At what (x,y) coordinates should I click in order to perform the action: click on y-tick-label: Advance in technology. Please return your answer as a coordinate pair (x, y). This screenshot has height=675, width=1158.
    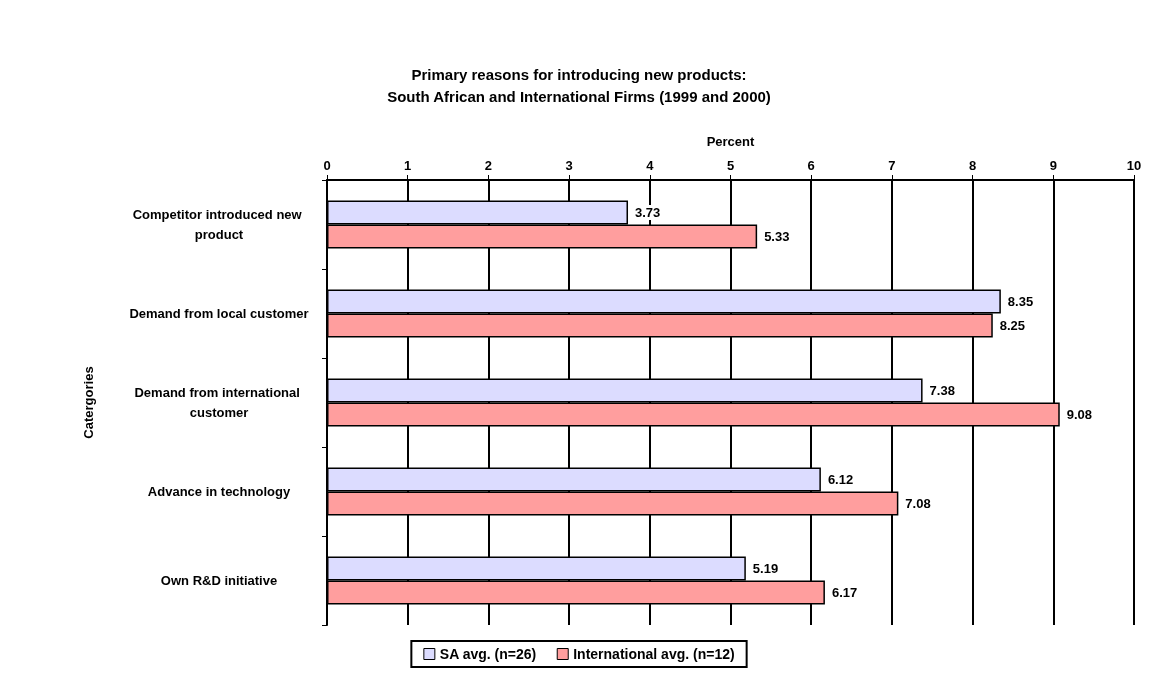
    Looking at the image, I should click on (219, 491).